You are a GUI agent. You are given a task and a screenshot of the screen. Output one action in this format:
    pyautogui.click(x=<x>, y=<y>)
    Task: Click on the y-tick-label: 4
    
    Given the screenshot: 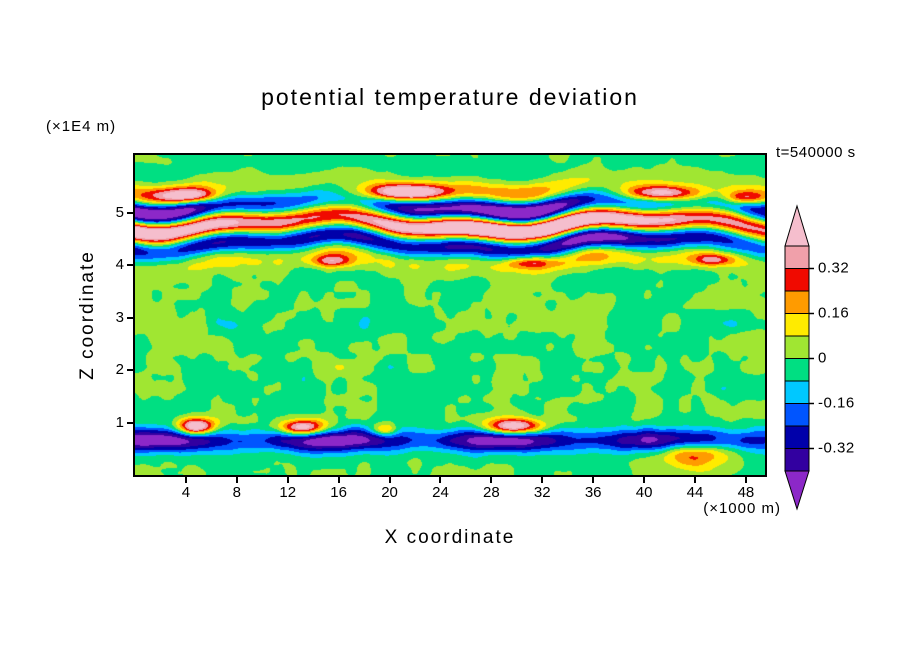 What is the action you would take?
    pyautogui.click(x=119, y=265)
    